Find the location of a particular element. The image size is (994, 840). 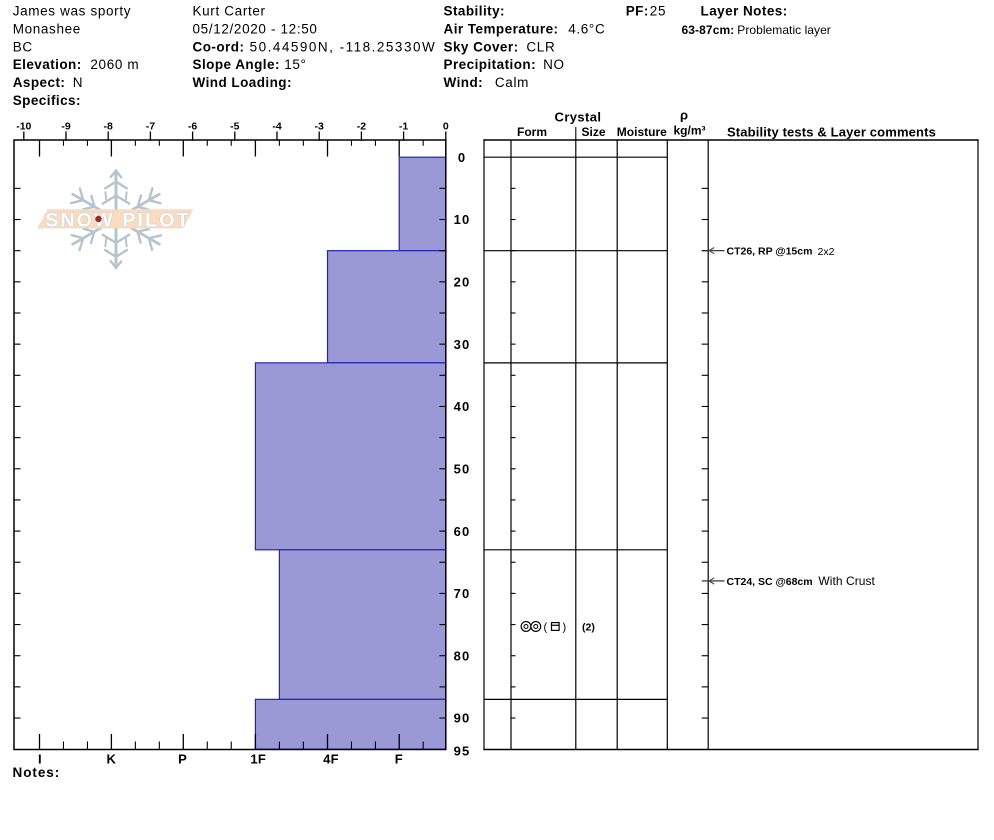

svg-text: 15° is located at coordinates (295, 64).